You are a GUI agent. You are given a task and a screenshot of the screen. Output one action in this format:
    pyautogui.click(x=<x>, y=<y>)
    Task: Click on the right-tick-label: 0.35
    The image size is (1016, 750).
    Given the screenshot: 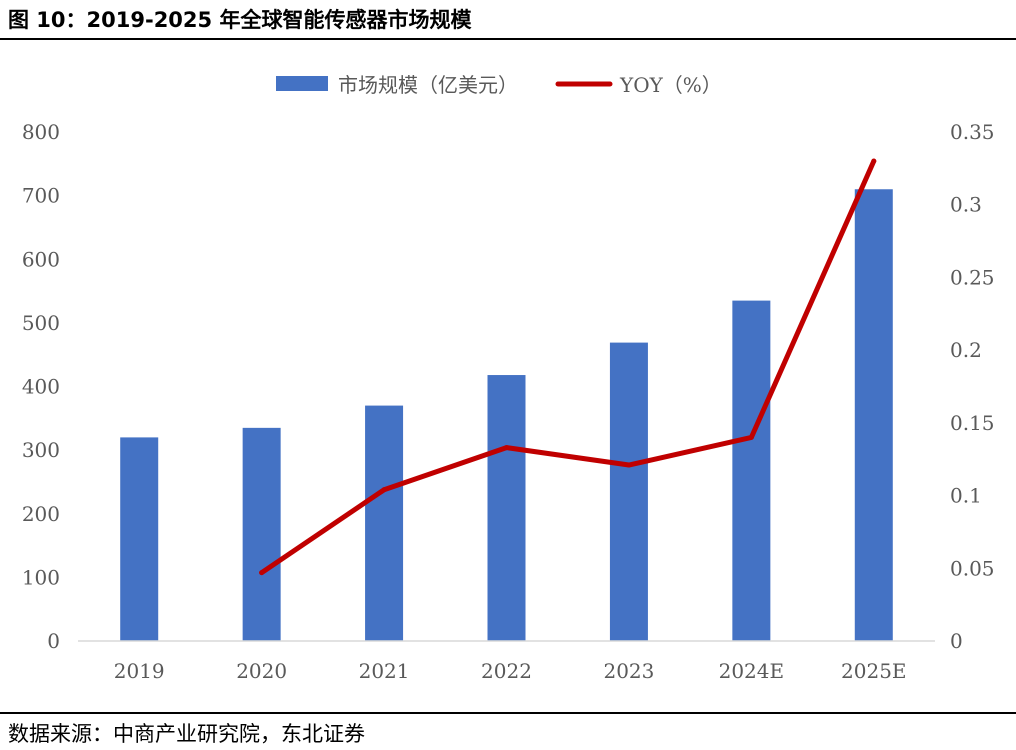 What is the action you would take?
    pyautogui.click(x=972, y=132)
    